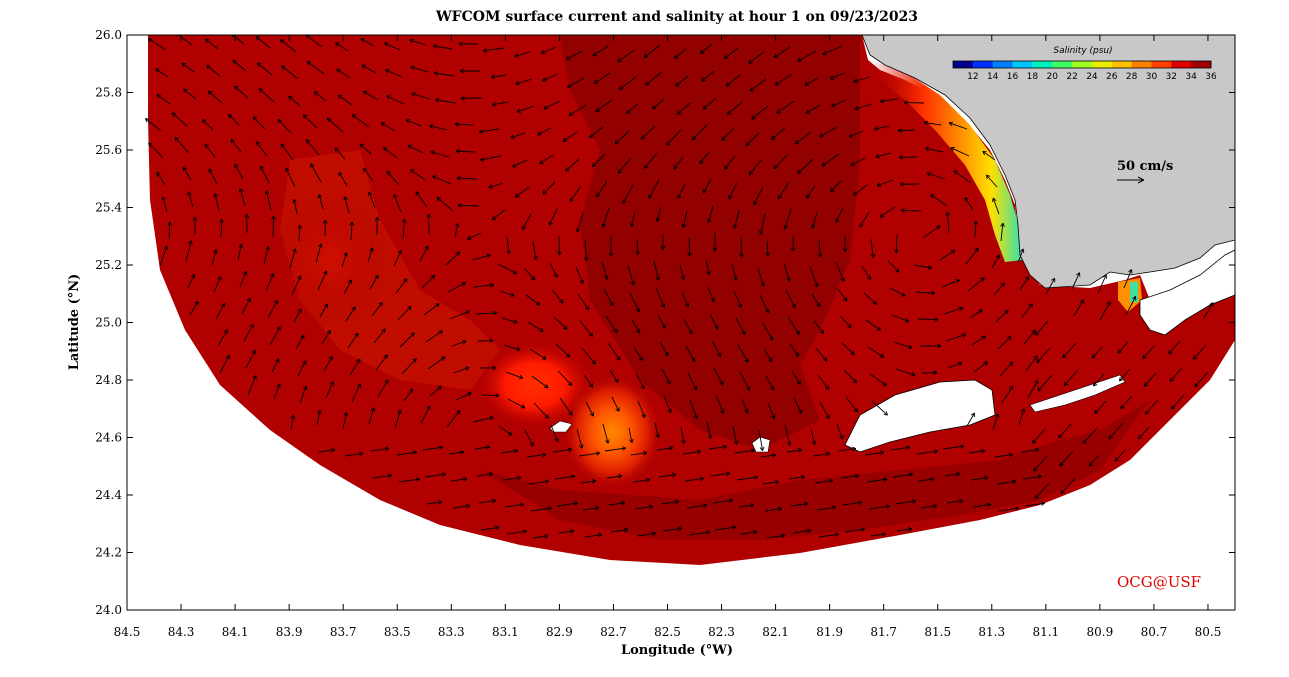  I want to click on colorbar-tick-label: 14, so click(993, 77).